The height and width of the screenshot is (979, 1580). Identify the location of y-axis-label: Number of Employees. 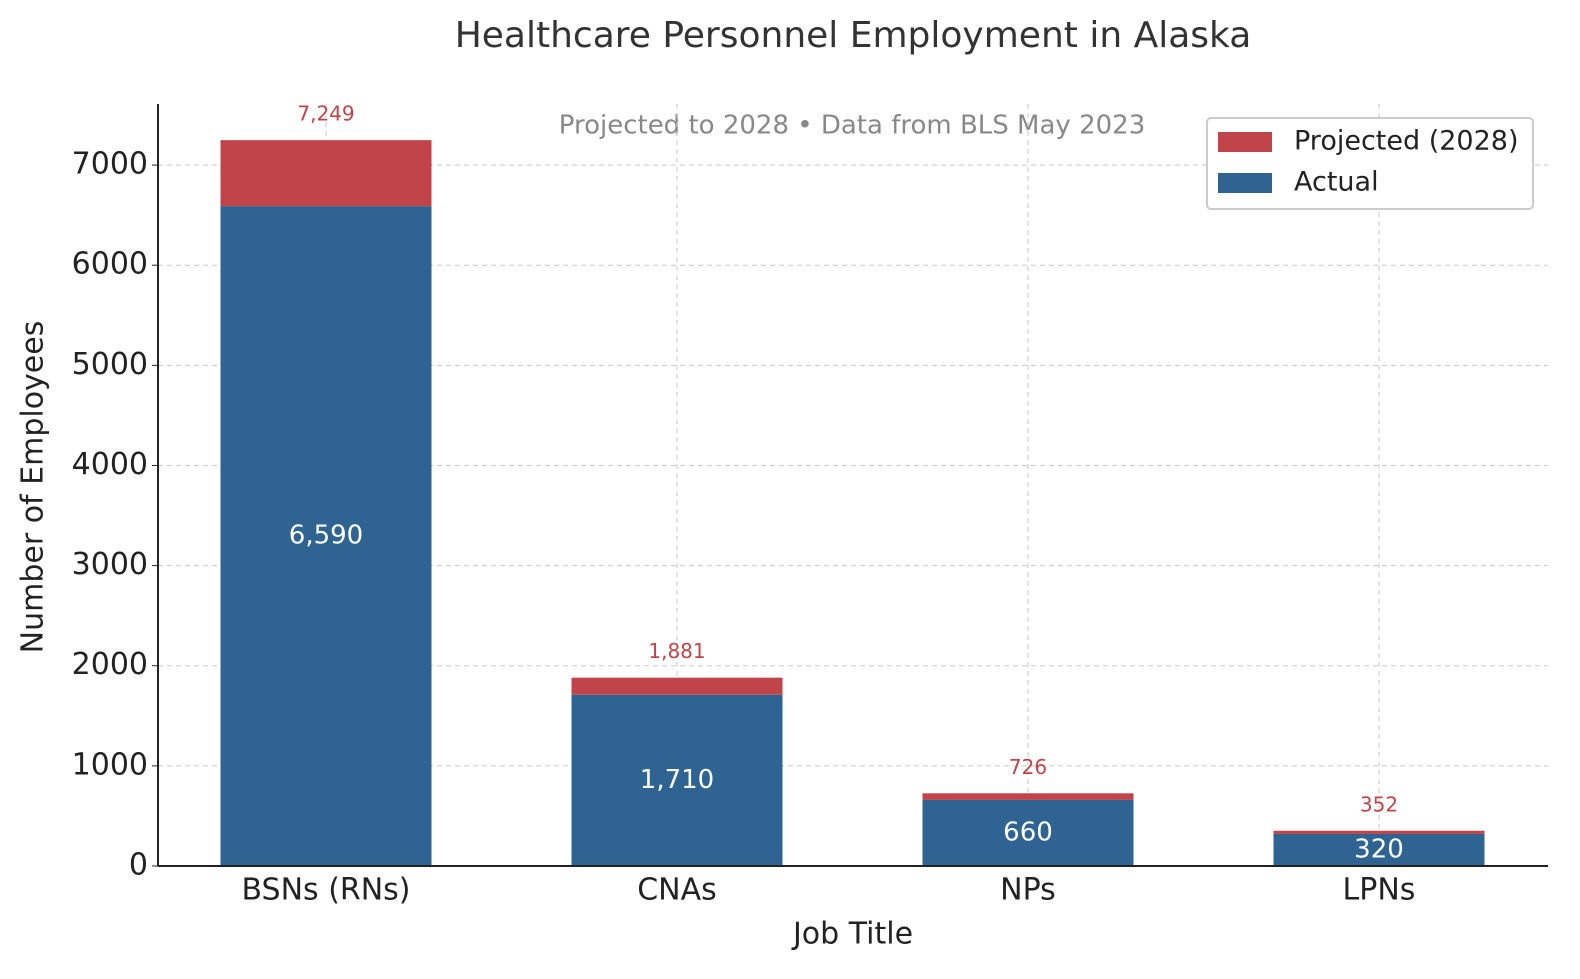
(33, 487).